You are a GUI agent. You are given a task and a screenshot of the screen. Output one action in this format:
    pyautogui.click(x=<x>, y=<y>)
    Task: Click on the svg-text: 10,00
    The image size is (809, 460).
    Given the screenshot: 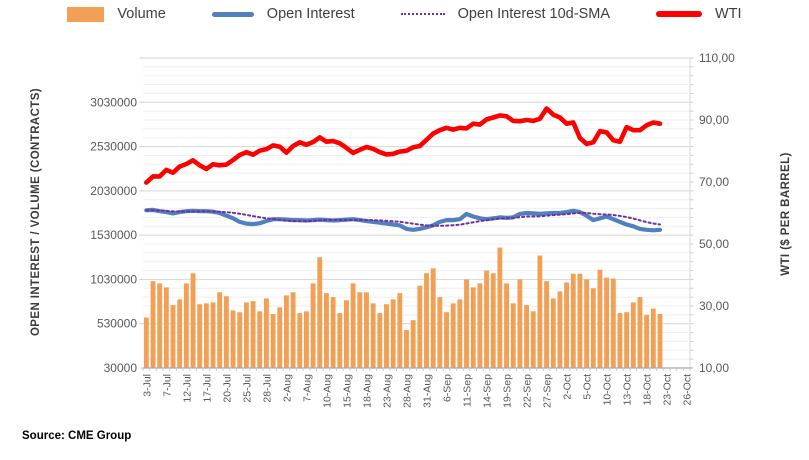 What is the action you would take?
    pyautogui.click(x=714, y=368)
    